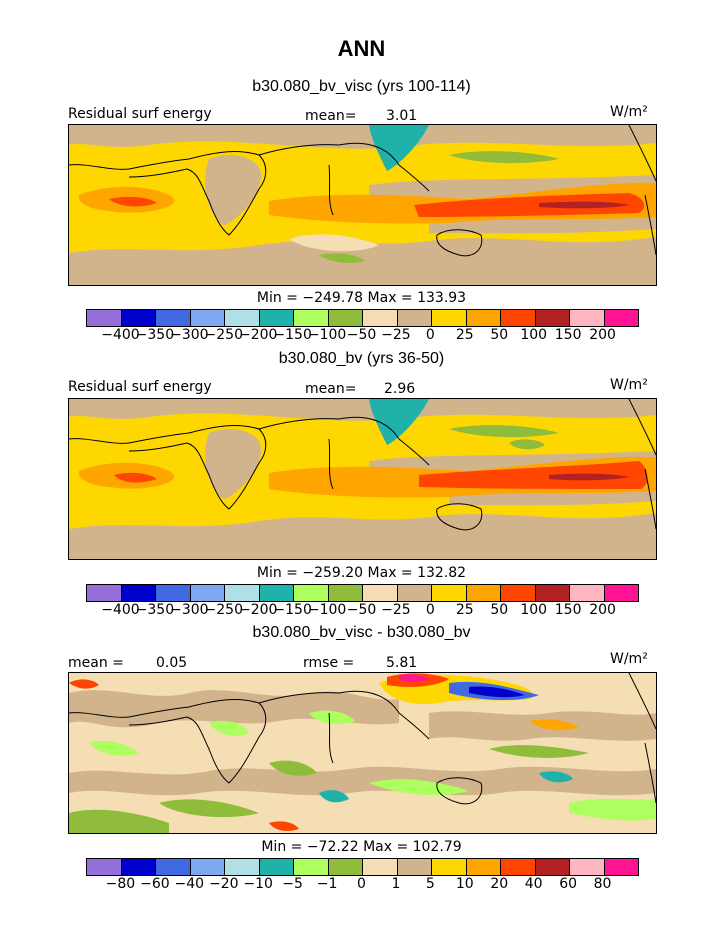 This screenshot has width=723, height=935. What do you see at coordinates (329, 663) in the screenshot?
I see `panel-3-rmse-label: rmse =` at bounding box center [329, 663].